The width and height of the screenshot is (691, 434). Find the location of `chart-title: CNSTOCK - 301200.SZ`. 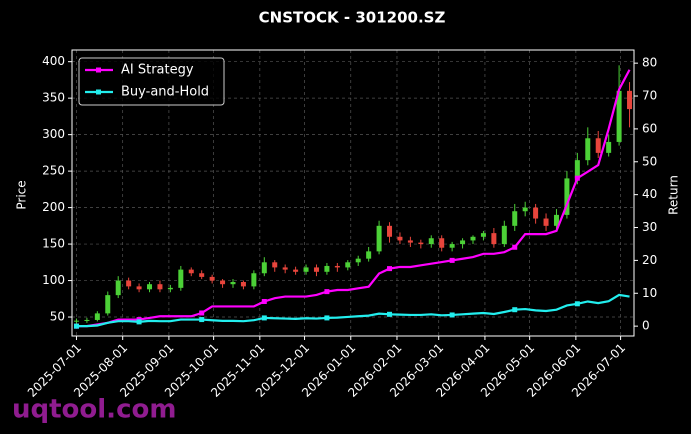

chart-title: CNSTOCK - 301200.SZ is located at coordinates (352, 18).